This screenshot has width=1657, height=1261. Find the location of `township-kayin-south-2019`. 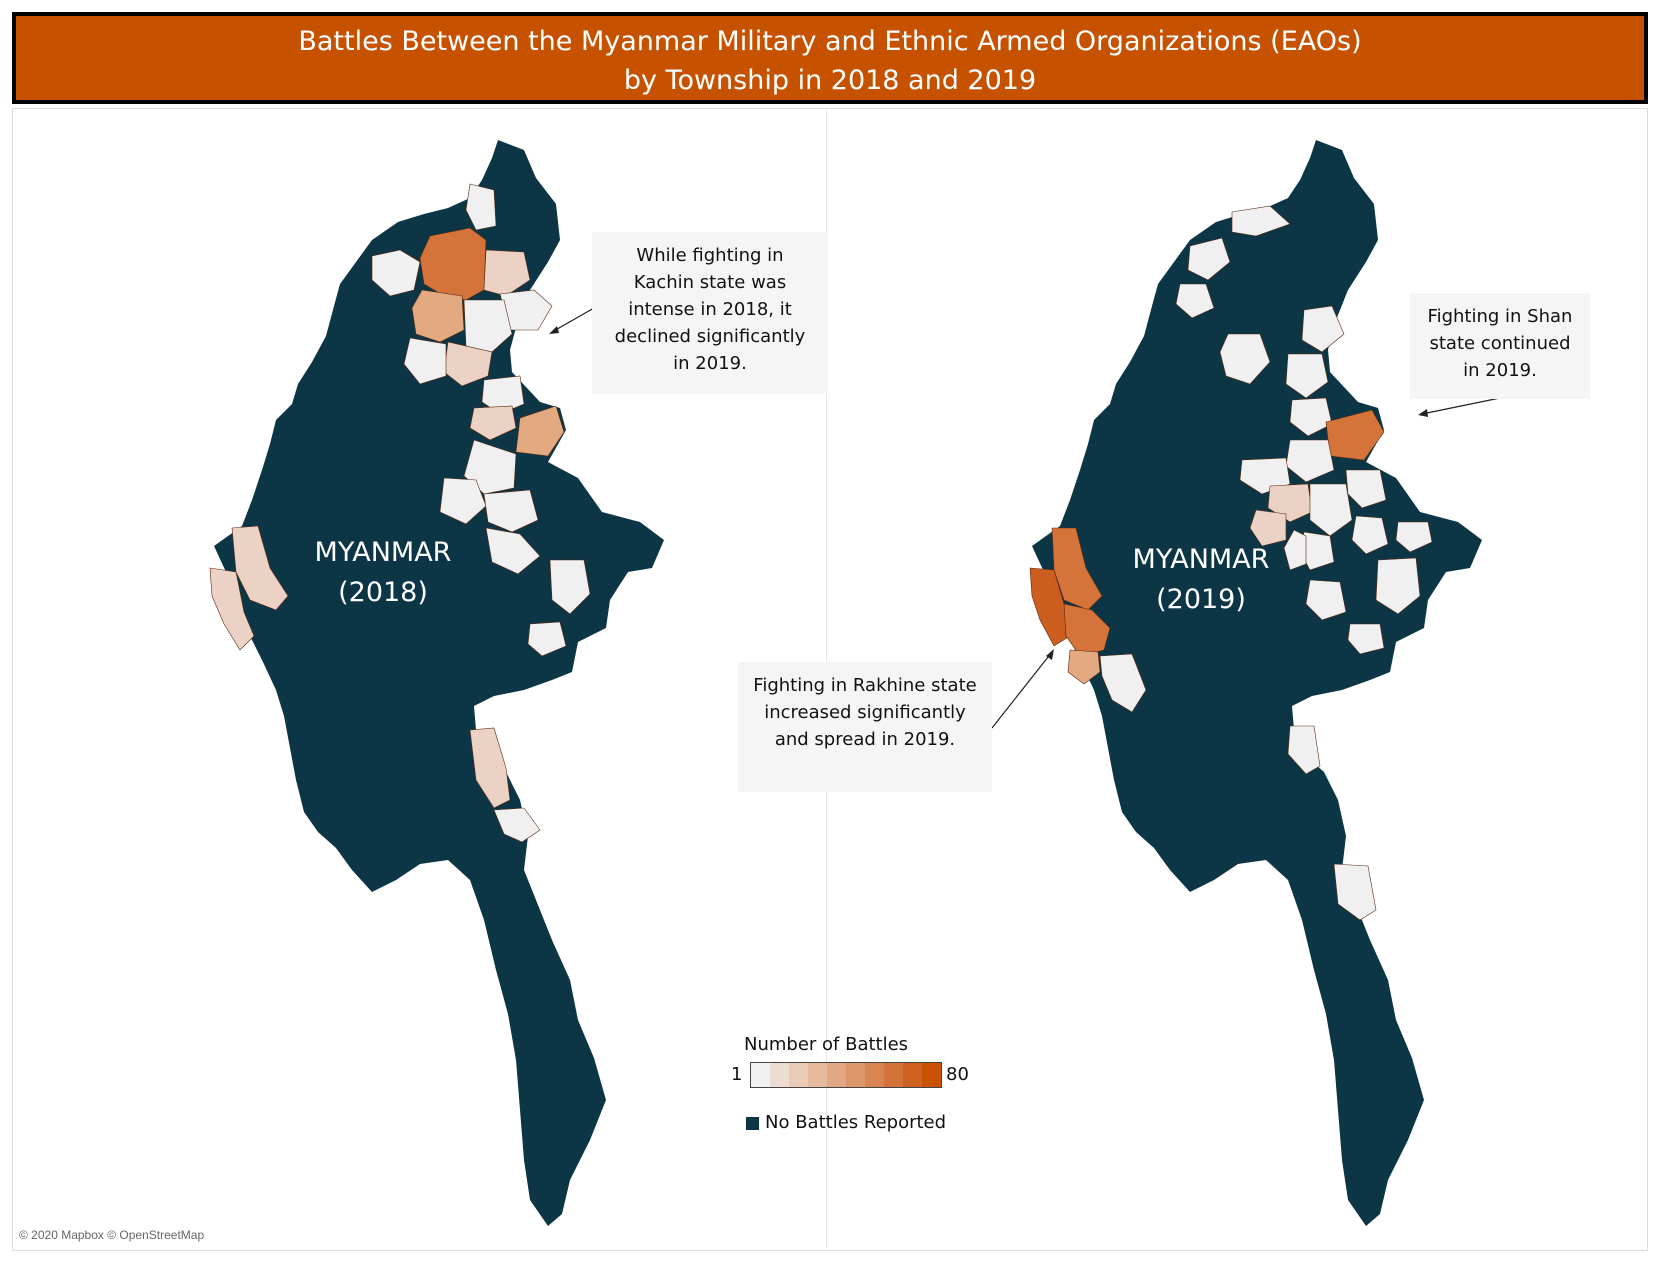

township-kayin-south-2019 is located at coordinates (1355, 892).